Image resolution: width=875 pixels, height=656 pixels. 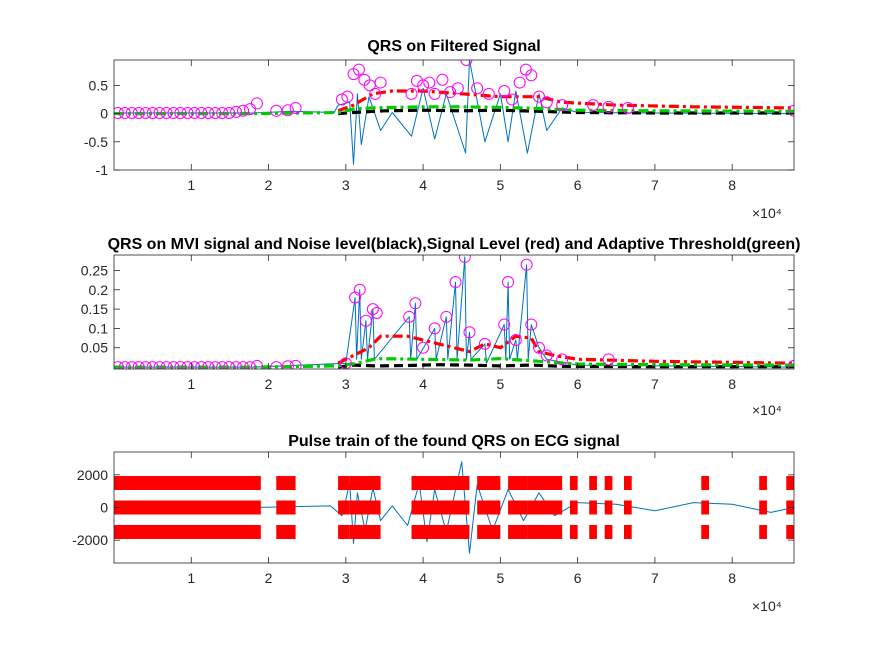 What do you see at coordinates (767, 606) in the screenshot?
I see `x-exponent-label: ×10⁴` at bounding box center [767, 606].